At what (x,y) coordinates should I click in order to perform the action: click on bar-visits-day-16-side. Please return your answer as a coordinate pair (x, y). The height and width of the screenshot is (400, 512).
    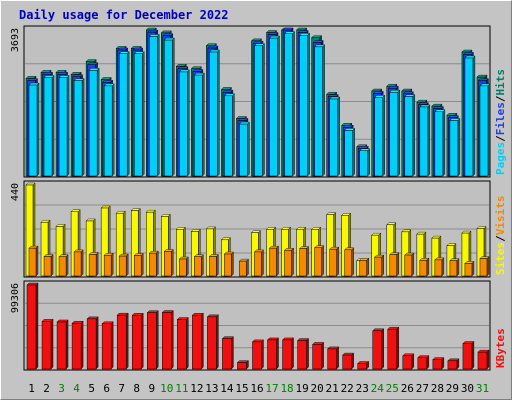
    Looking at the image, I should click on (262, 263).